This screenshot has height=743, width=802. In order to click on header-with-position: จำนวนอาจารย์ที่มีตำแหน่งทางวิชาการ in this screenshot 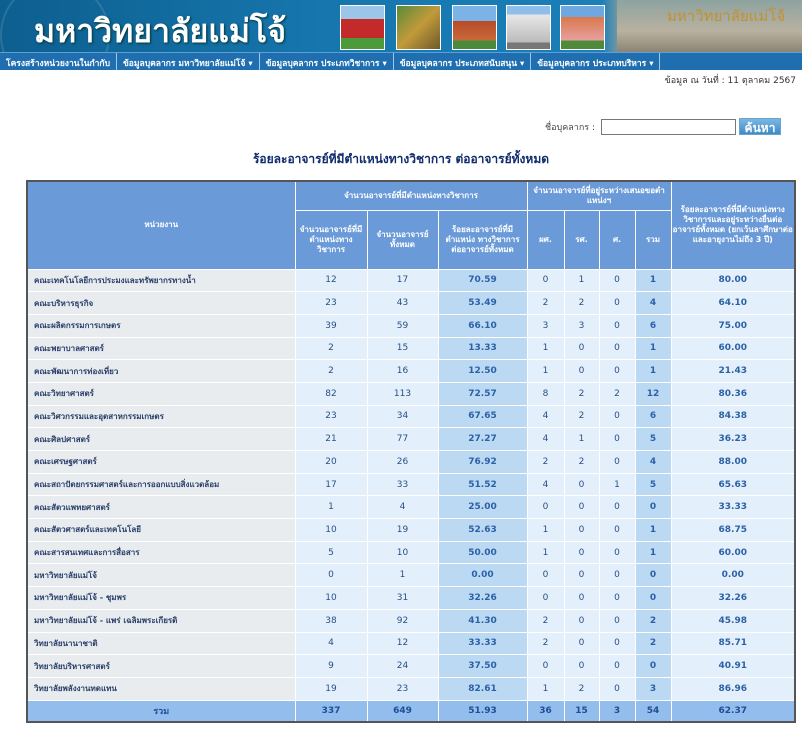, I will do `click(331, 239)`.